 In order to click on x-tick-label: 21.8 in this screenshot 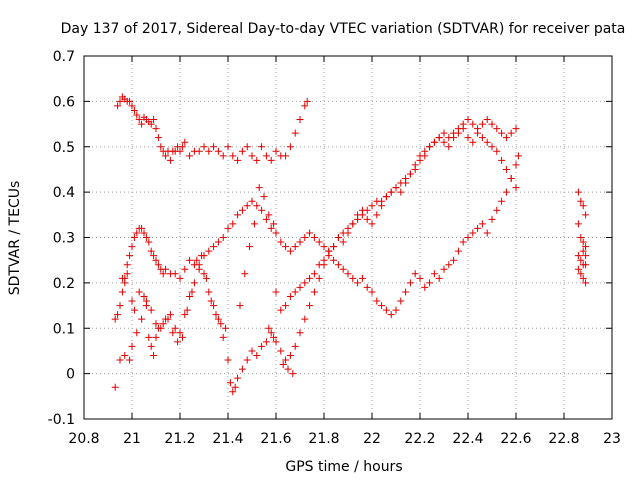, I will do `click(323, 439)`.